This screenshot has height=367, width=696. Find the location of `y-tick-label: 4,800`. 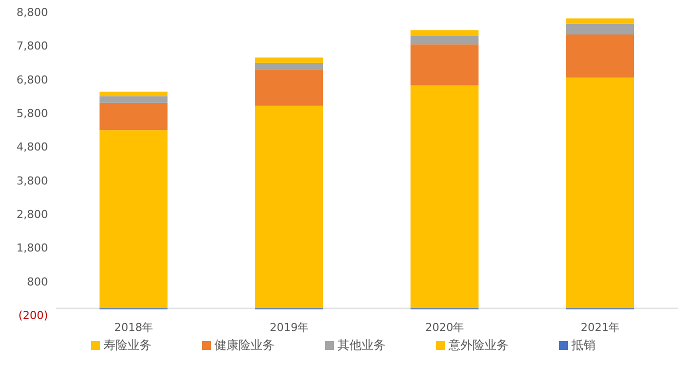

y-tick-label: 4,800 is located at coordinates (32, 147).